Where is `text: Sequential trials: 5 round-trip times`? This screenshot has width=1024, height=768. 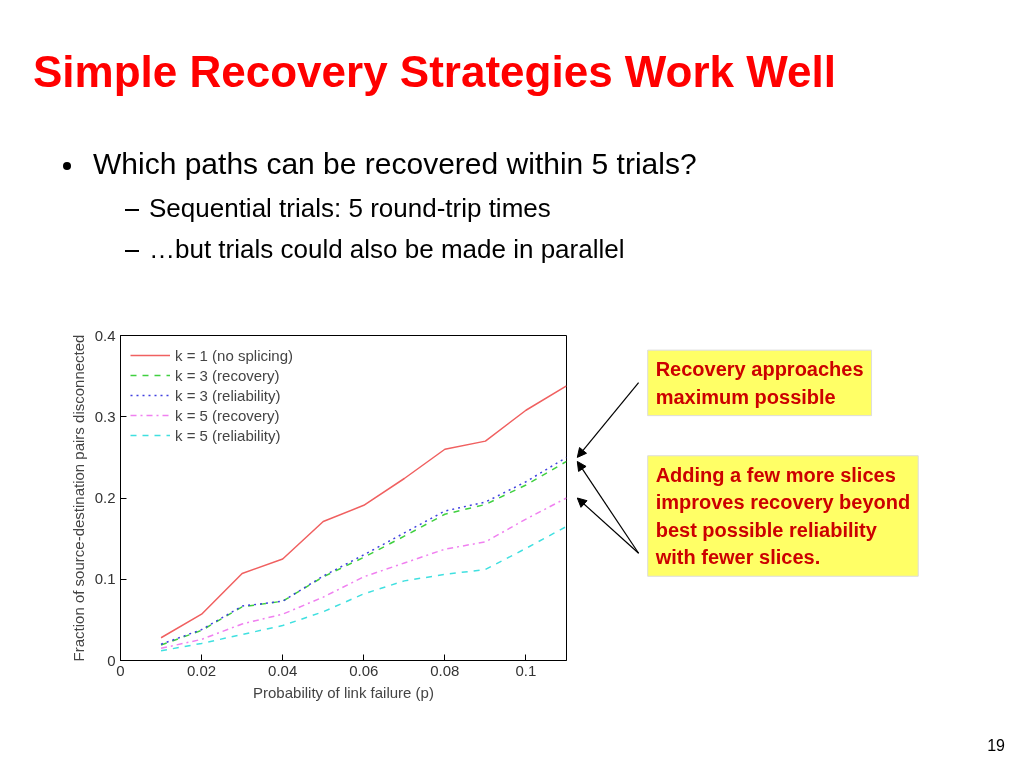
text: Sequential trials: 5 round-trip times is located at coordinates (350, 208).